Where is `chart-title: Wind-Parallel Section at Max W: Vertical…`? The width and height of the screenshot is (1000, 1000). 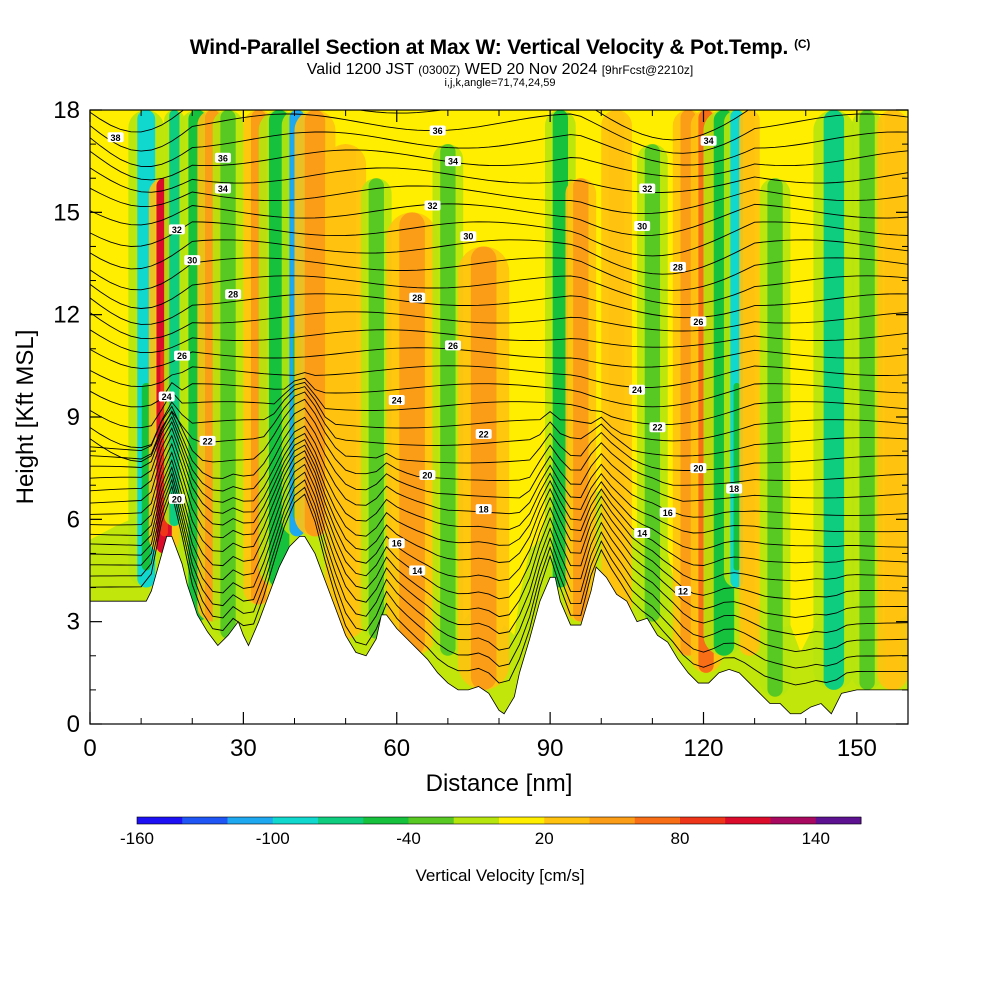
chart-title: Wind-Parallel Section at Max W: Vertical… is located at coordinates (500, 48).